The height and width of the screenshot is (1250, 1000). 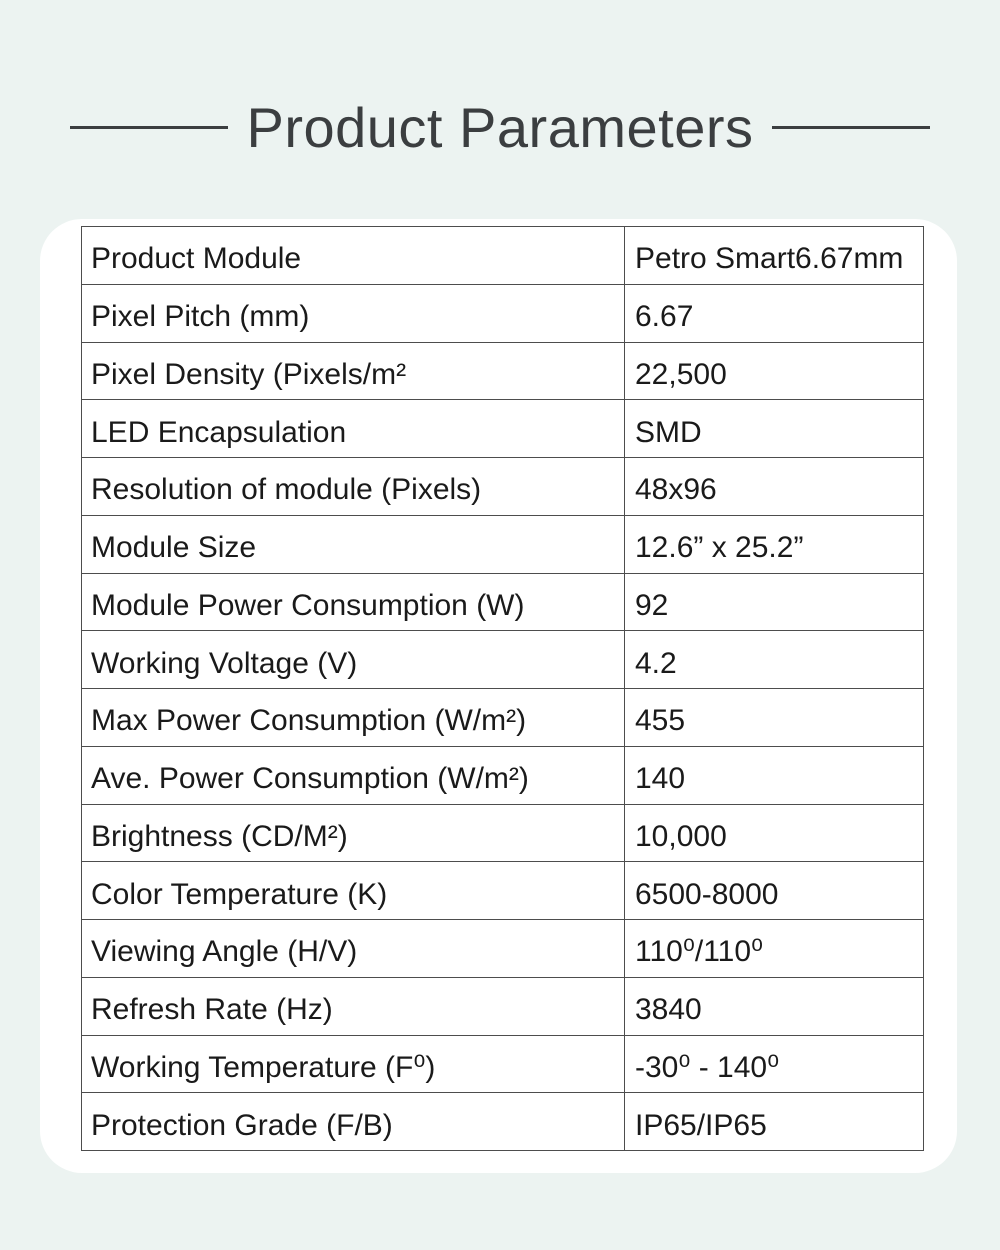 What do you see at coordinates (353, 775) in the screenshot?
I see `param-label: Ave. Power Consumption (W/m²)` at bounding box center [353, 775].